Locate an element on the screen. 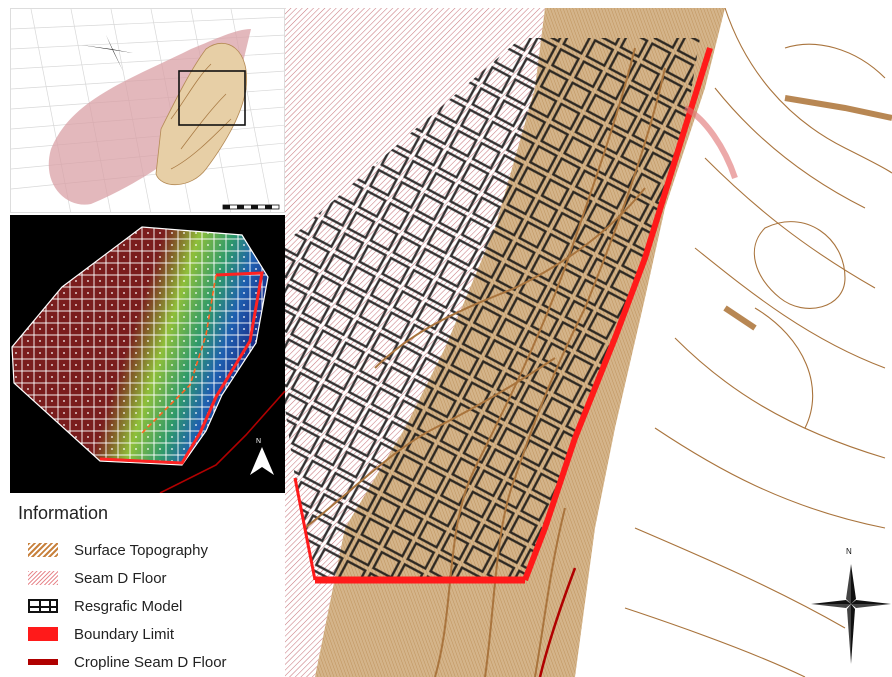  north-arrow-icon is located at coordinates (262, 461).